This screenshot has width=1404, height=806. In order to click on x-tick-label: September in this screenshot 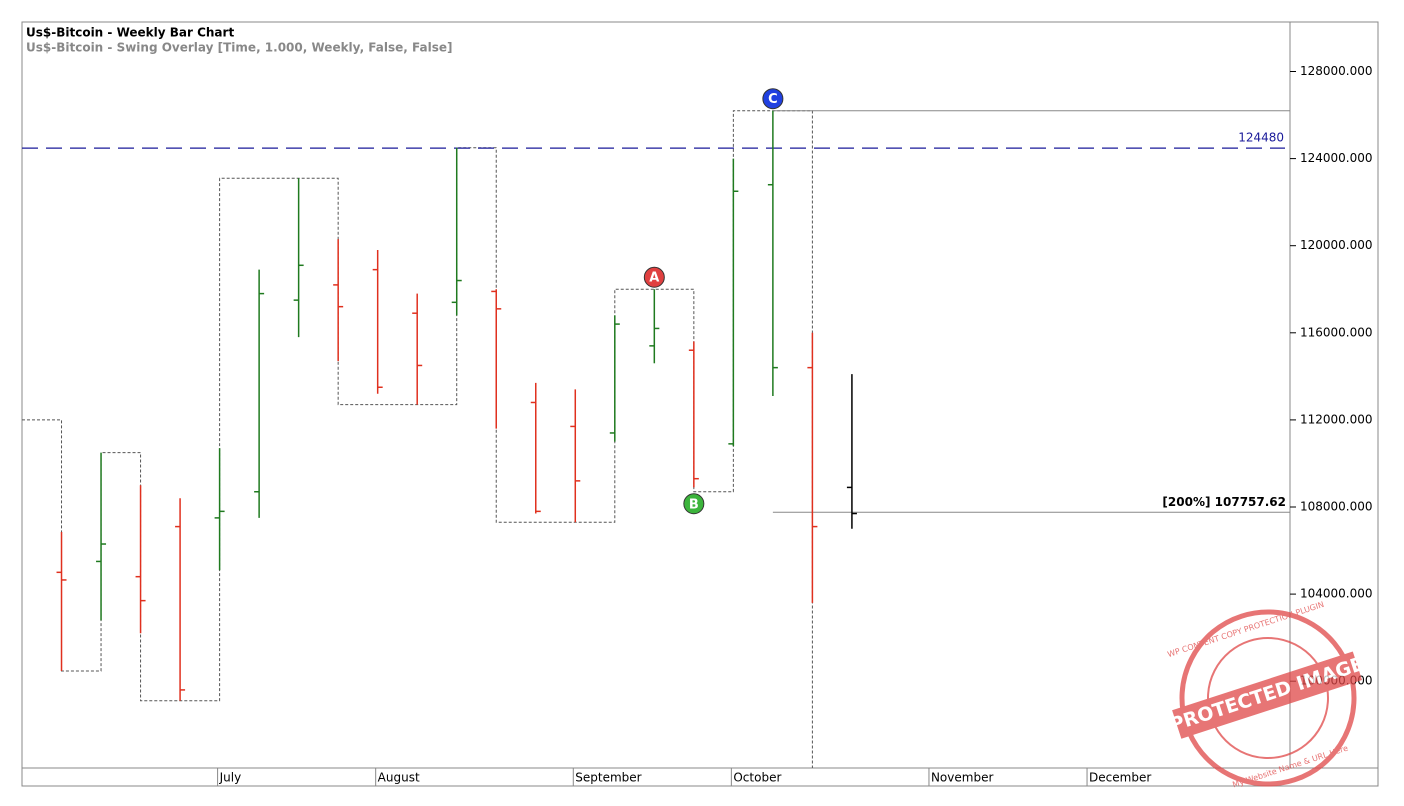, I will do `click(608, 778)`.